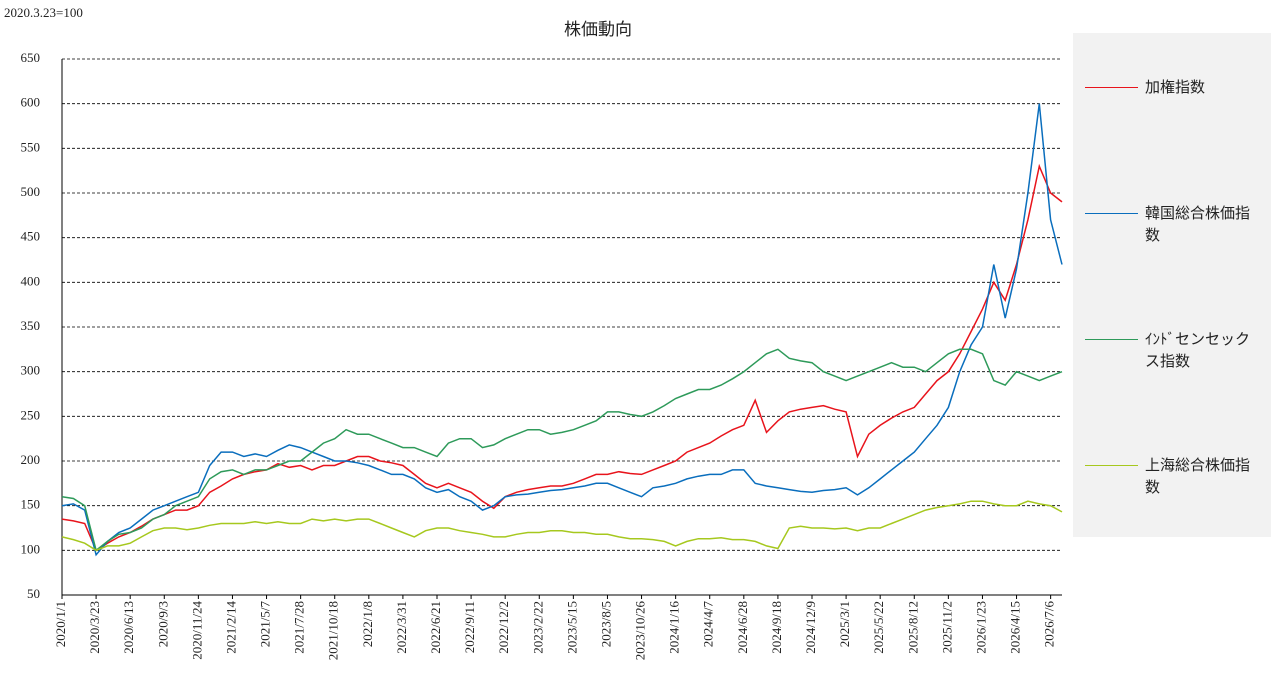  What do you see at coordinates (31, 57) in the screenshot?
I see `y-tick-label: 650` at bounding box center [31, 57].